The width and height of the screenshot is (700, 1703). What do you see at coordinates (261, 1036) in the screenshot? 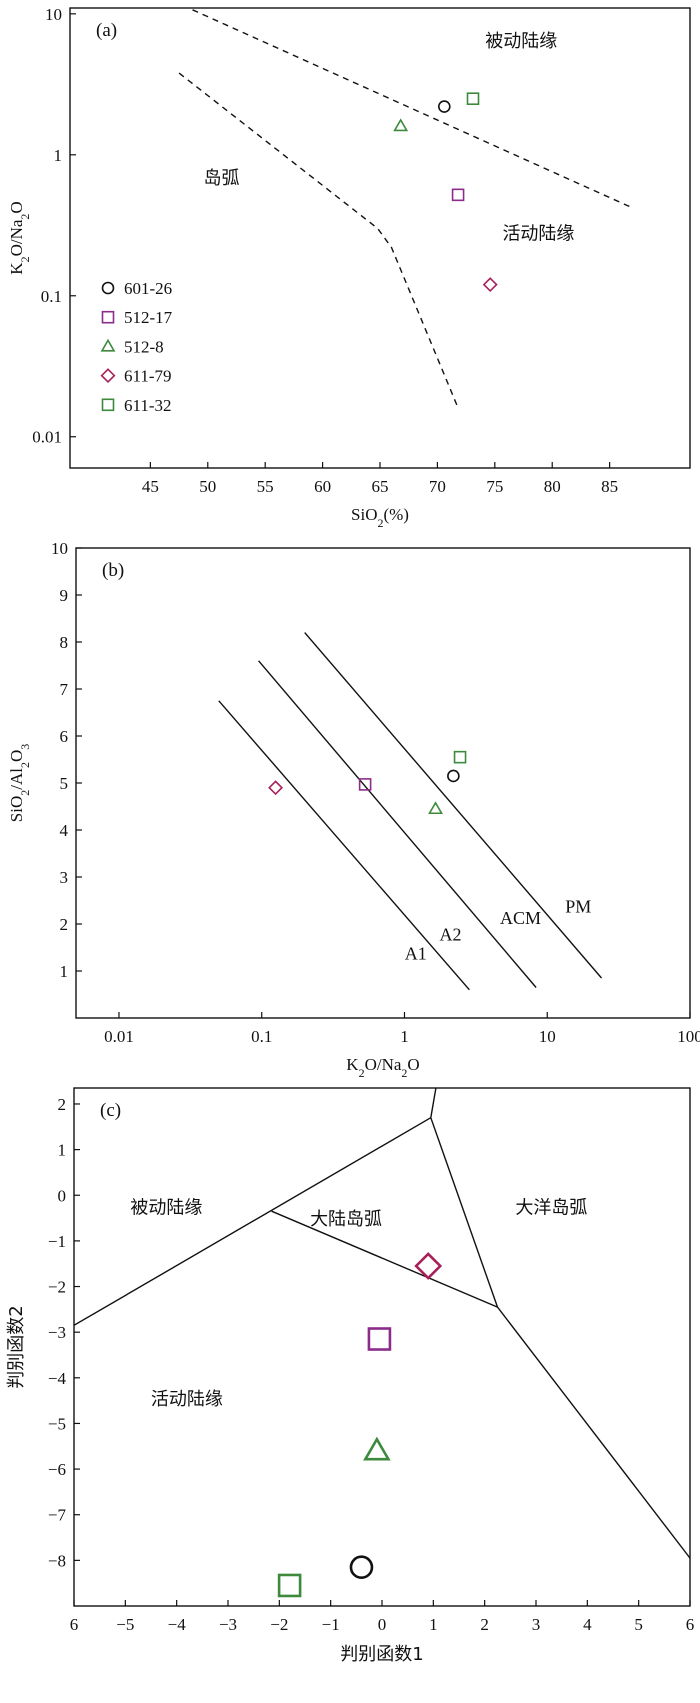
I see `x-tick-label: 0.1` at bounding box center [261, 1036].